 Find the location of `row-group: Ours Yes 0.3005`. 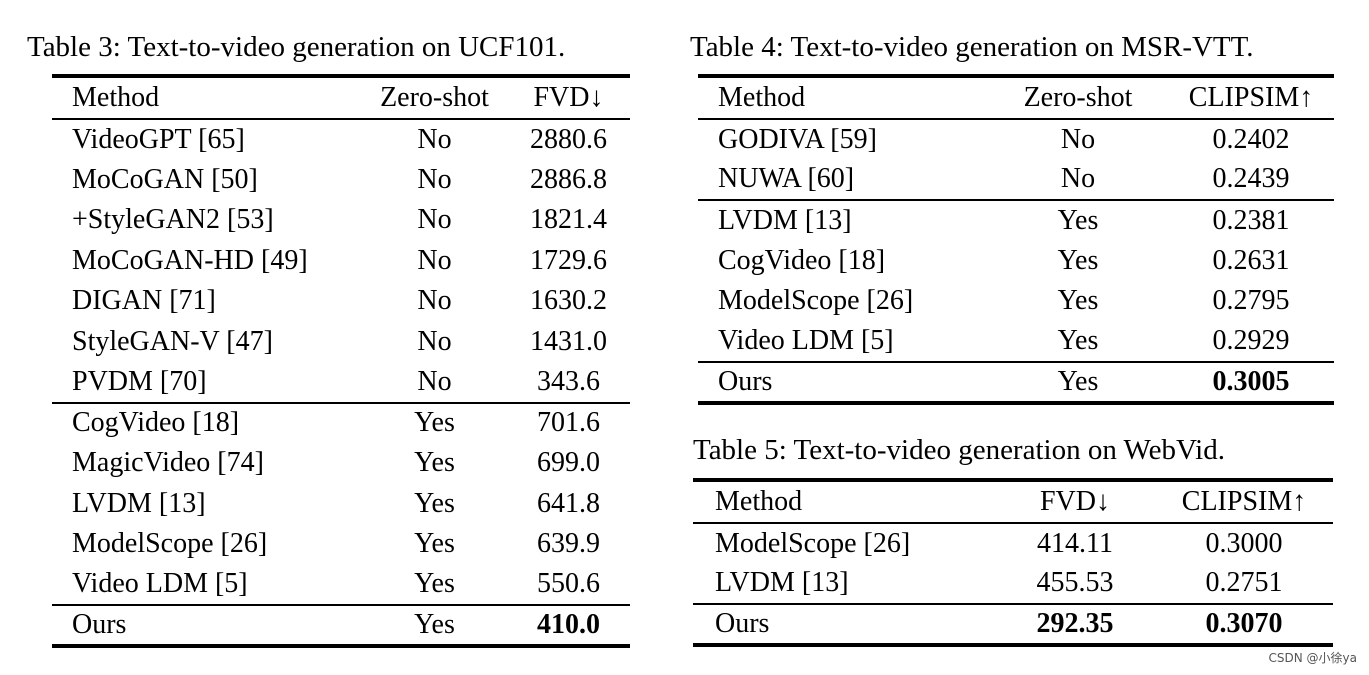

row-group: Ours Yes 0.3005 is located at coordinates (1016, 382).